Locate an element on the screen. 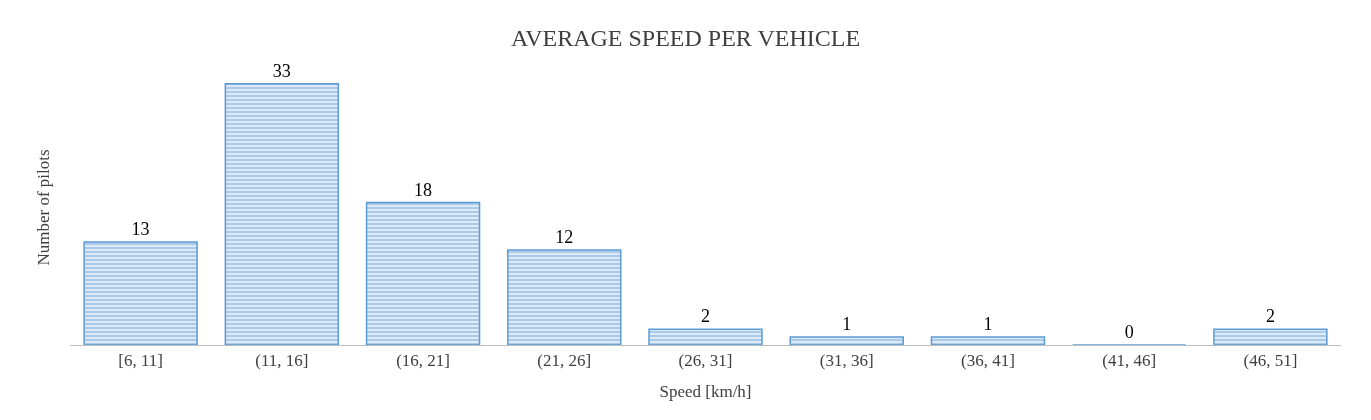 The height and width of the screenshot is (420, 1371). x-tick-label: (41, 46] is located at coordinates (1129, 361).